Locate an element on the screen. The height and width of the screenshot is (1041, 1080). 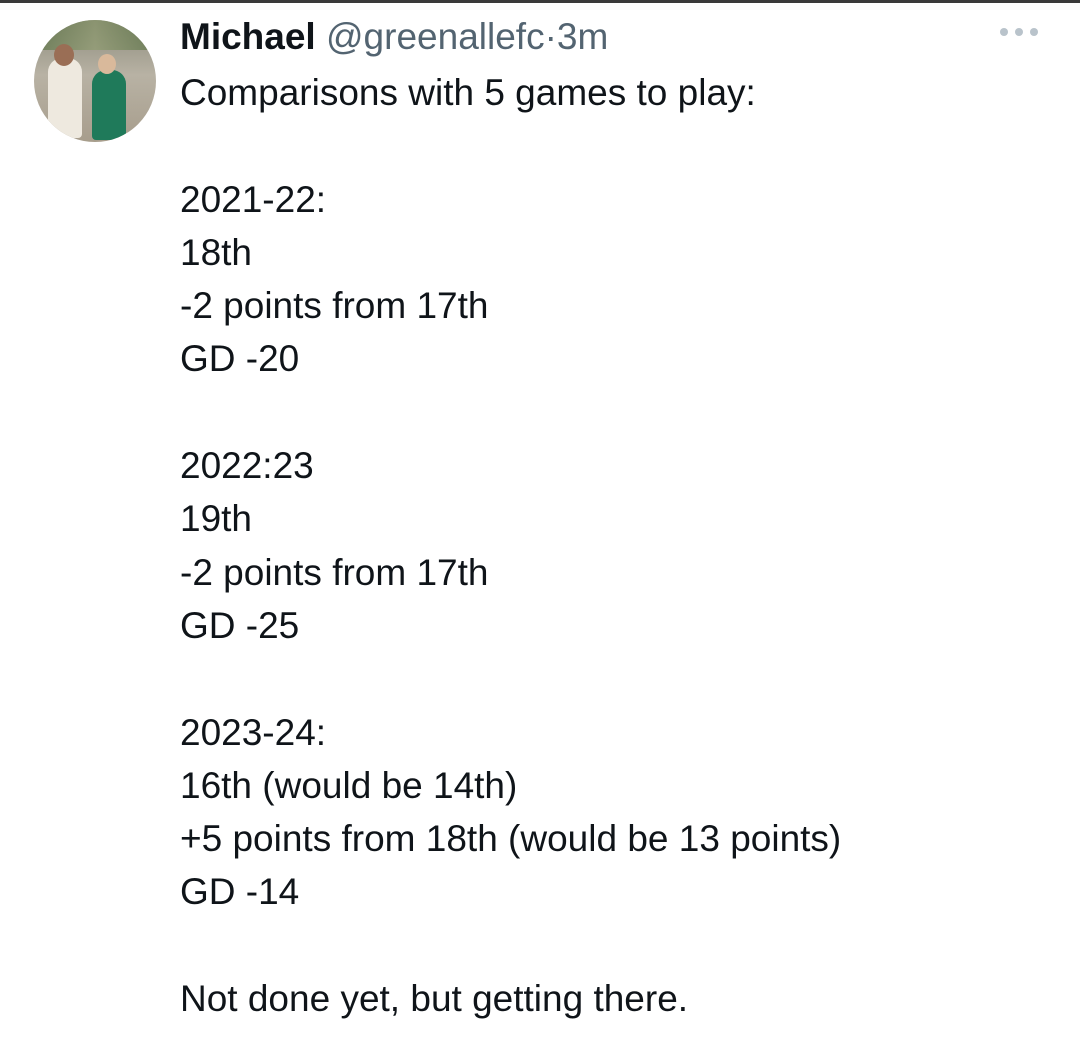
avatar-person-left is located at coordinates (65, 98).